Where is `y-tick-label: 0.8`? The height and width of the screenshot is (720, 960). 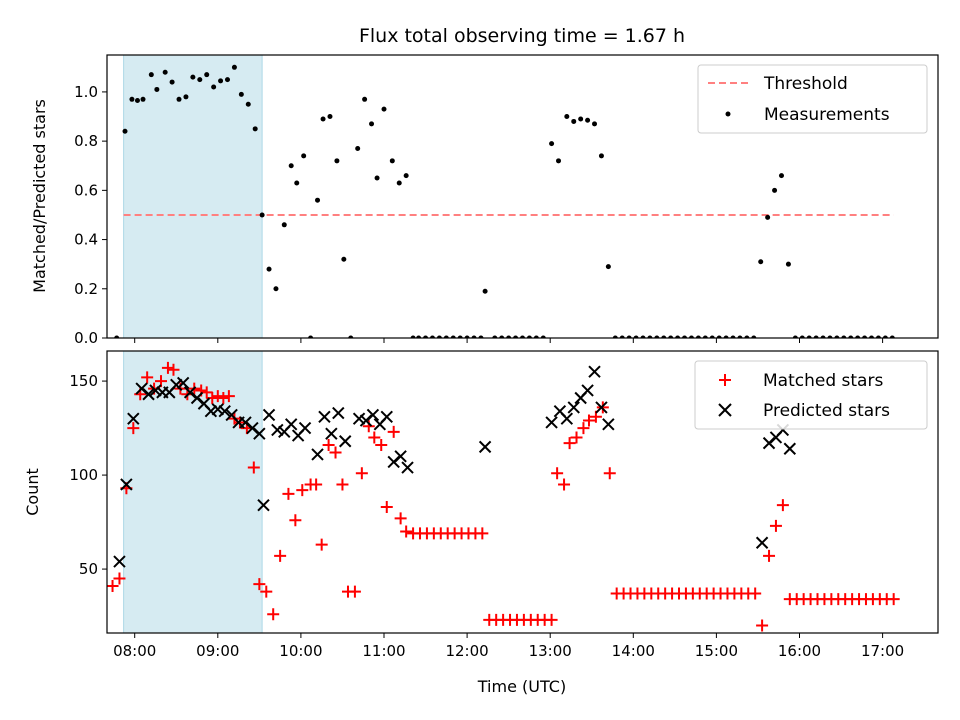
y-tick-label: 0.8 is located at coordinates (86, 141).